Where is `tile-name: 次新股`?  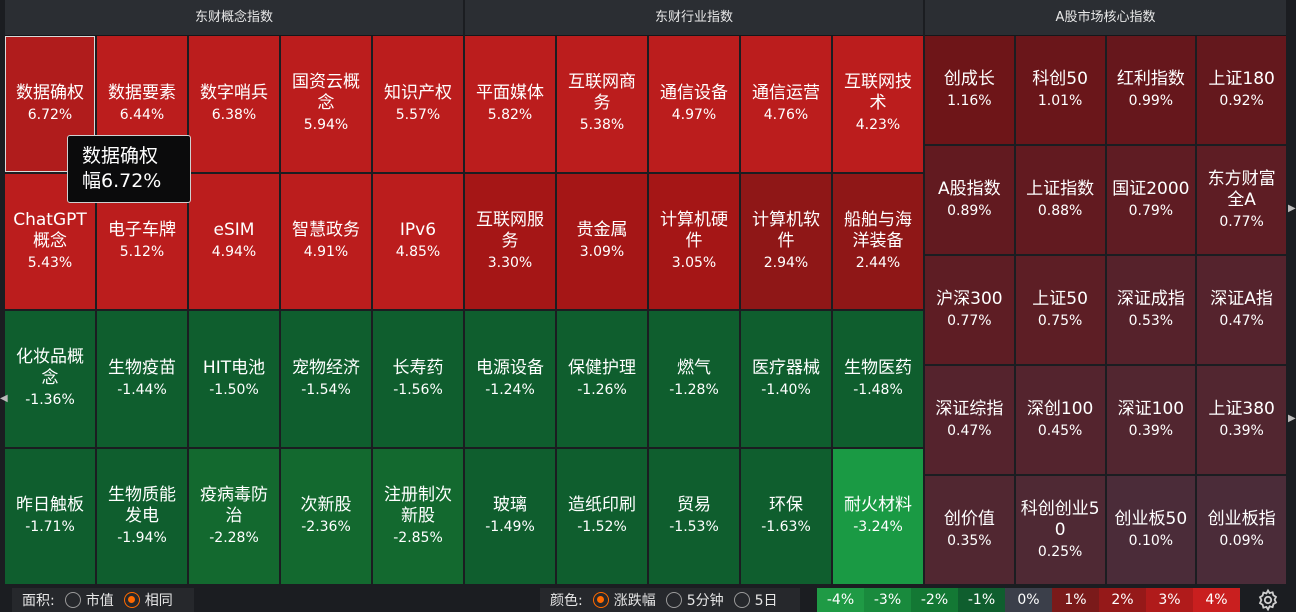
tile-name: 次新股 is located at coordinates (326, 505).